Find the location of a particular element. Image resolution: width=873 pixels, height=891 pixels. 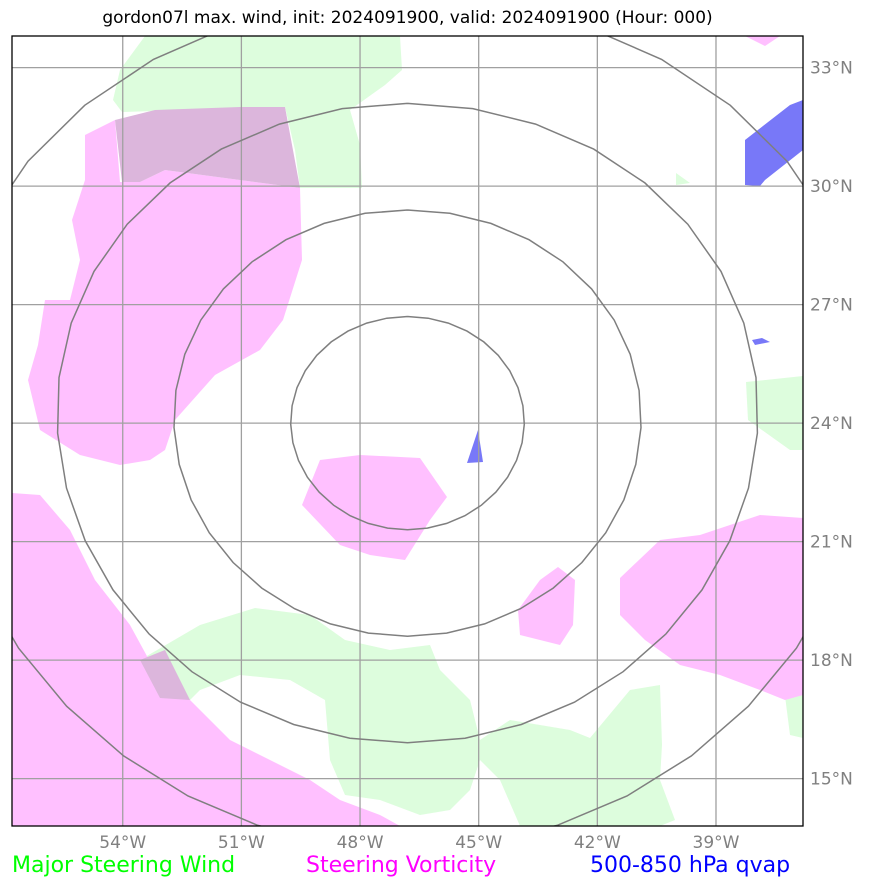

overlap-regions is located at coordinates (207, 403).